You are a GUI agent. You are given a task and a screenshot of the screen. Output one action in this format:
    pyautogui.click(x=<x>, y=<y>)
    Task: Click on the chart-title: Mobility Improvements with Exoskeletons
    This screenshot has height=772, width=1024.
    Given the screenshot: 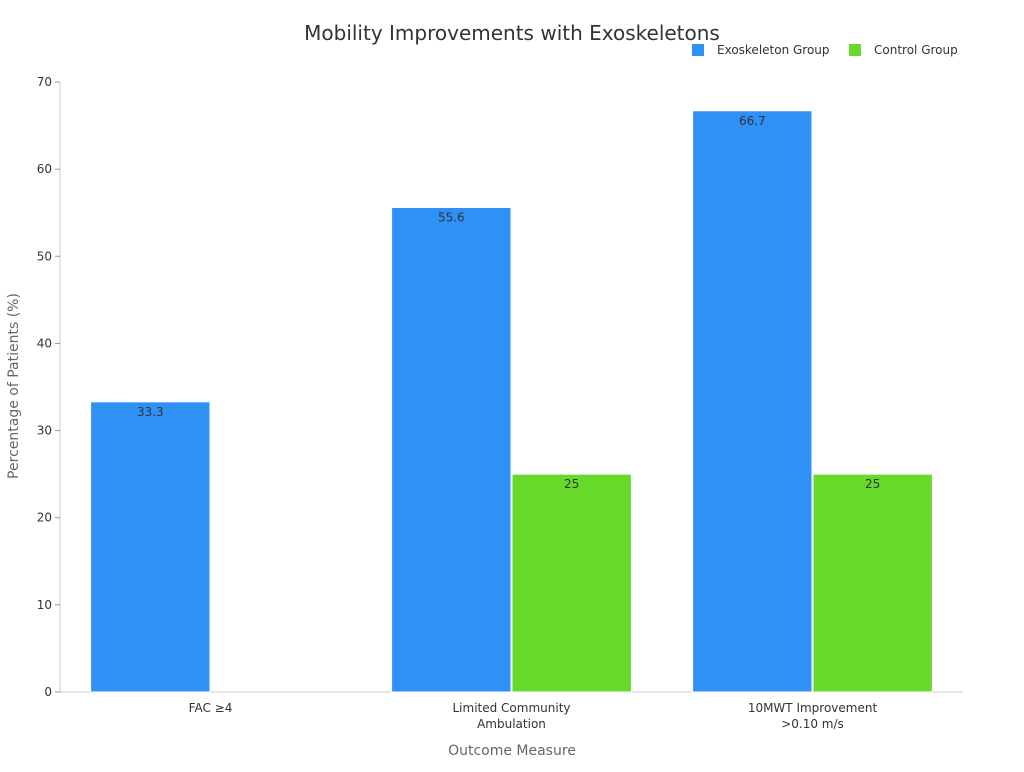 What is the action you would take?
    pyautogui.click(x=512, y=33)
    